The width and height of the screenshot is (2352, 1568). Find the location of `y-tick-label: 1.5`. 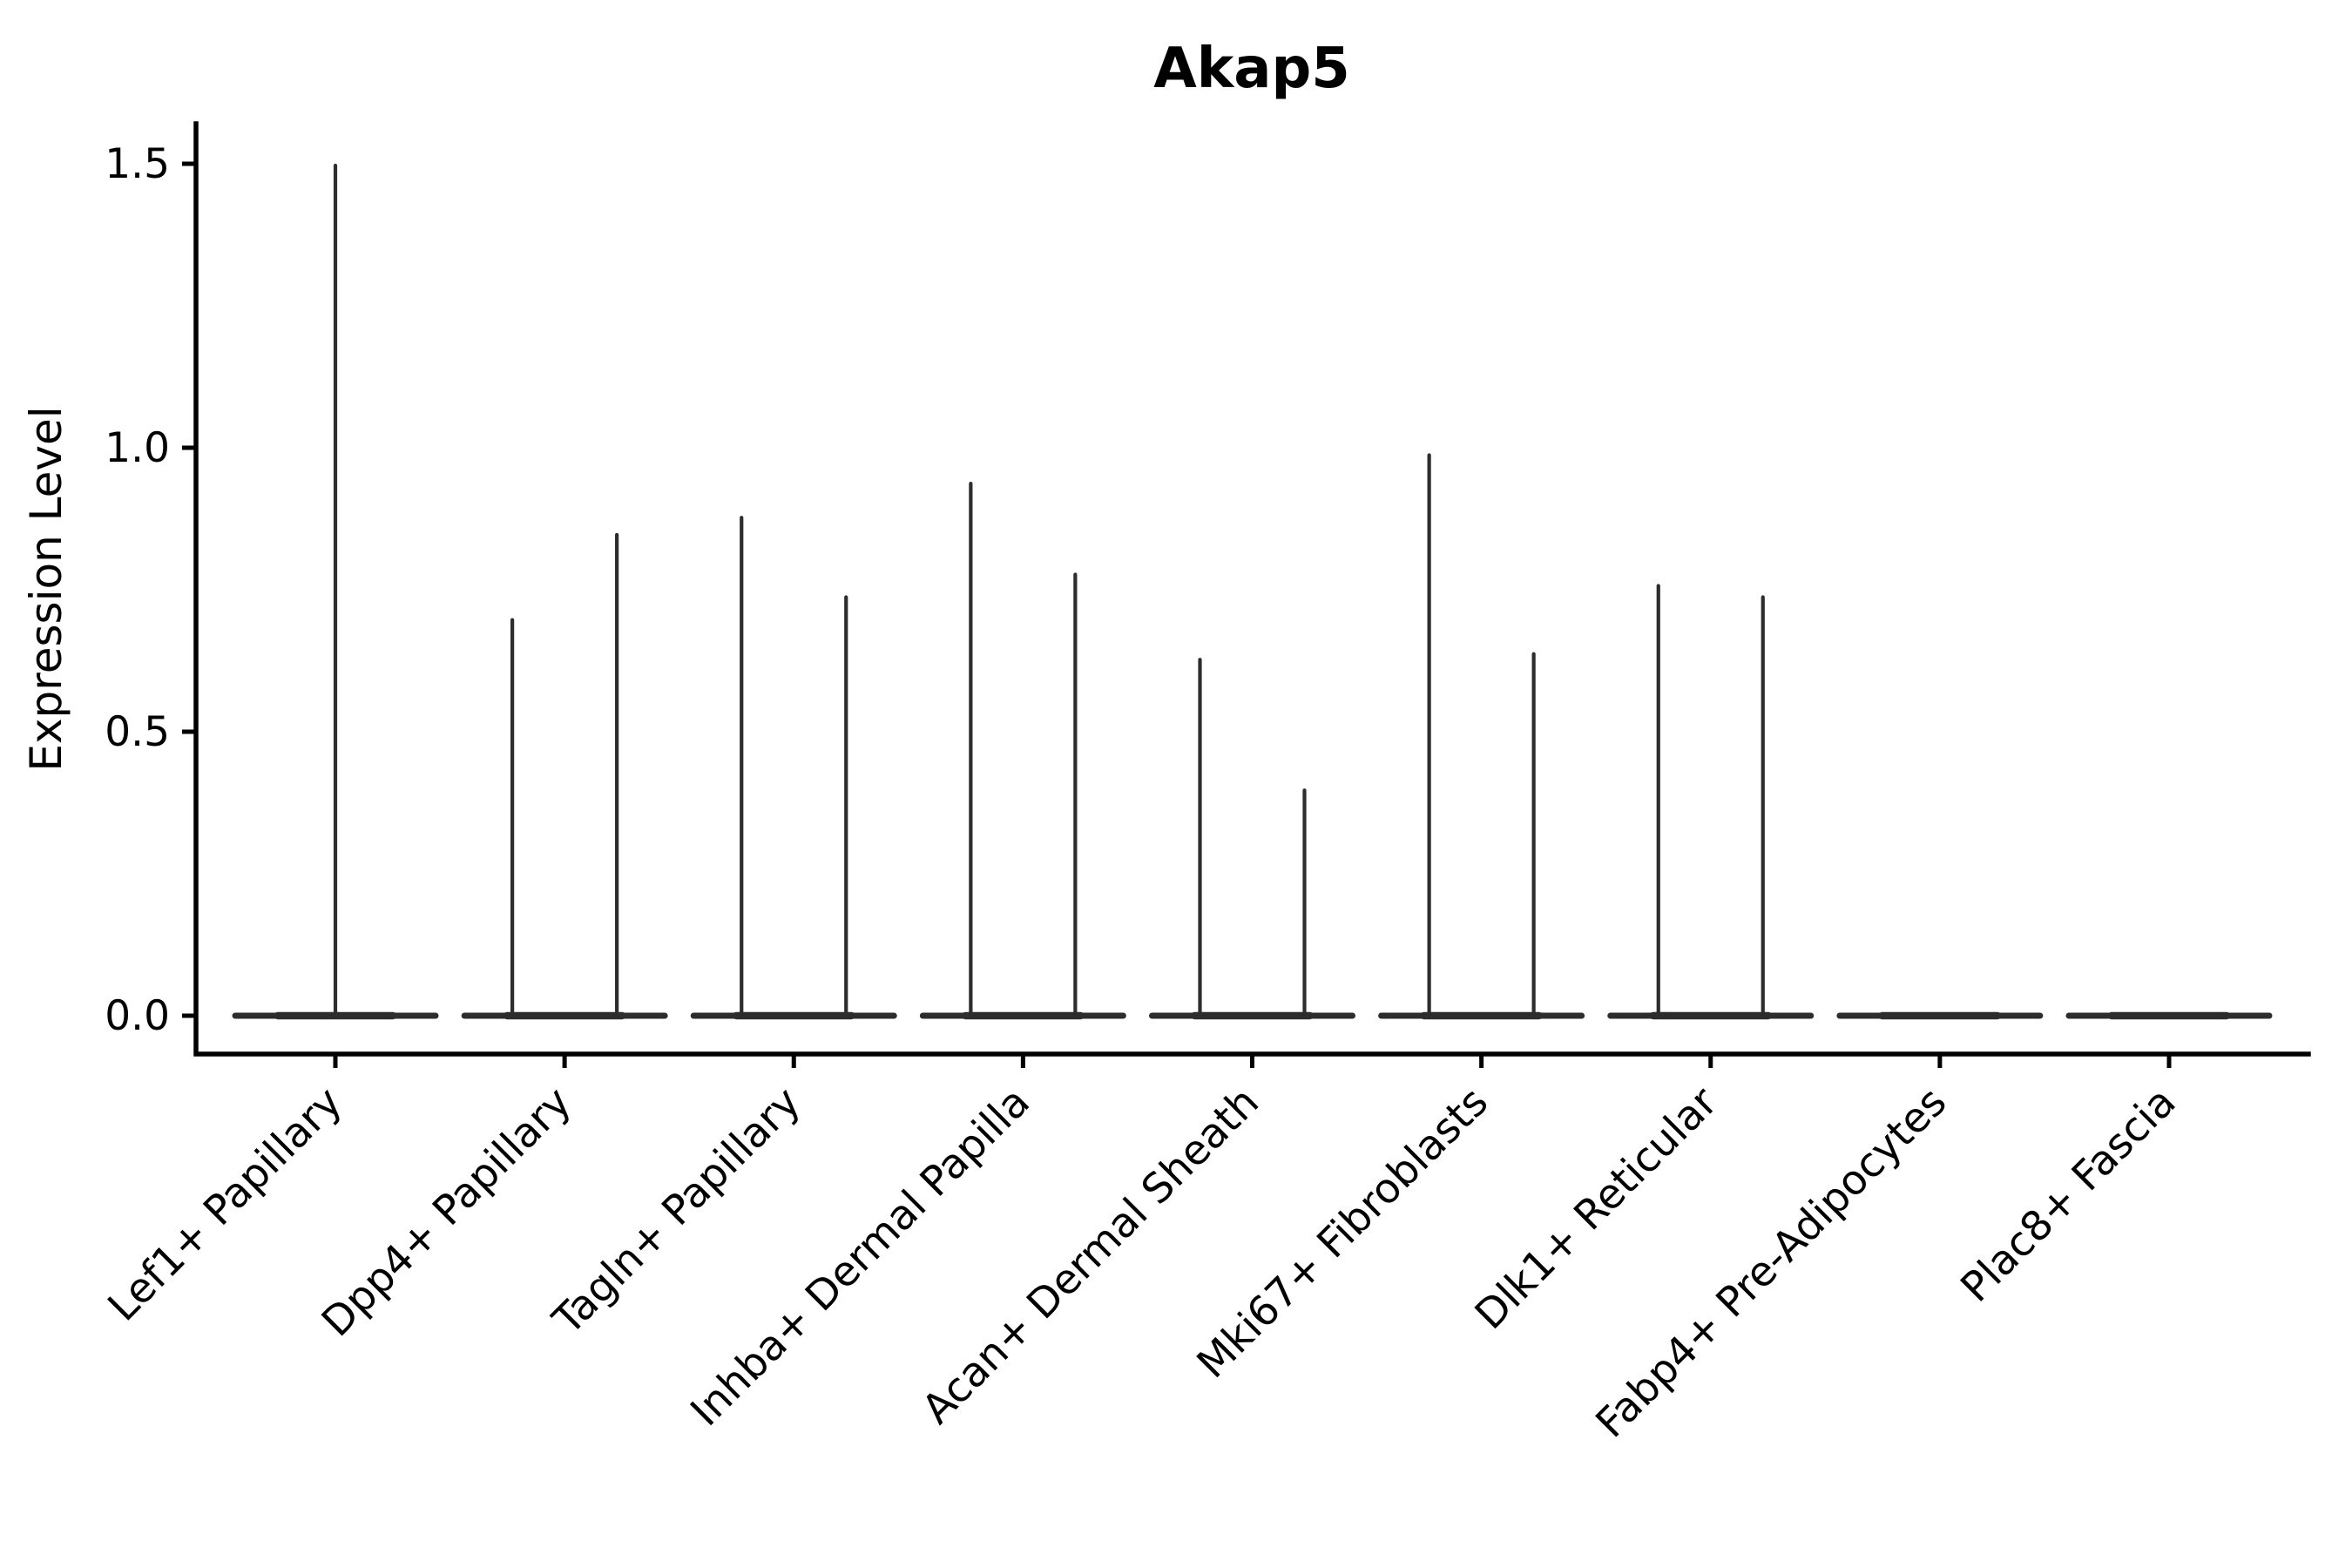

y-tick-label: 1.5 is located at coordinates (137, 164).